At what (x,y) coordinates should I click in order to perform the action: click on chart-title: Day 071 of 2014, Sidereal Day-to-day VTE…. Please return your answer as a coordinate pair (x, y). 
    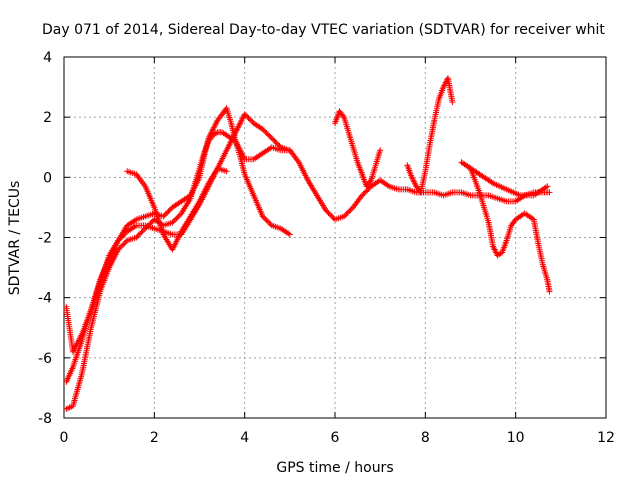
    Looking at the image, I should click on (323, 30).